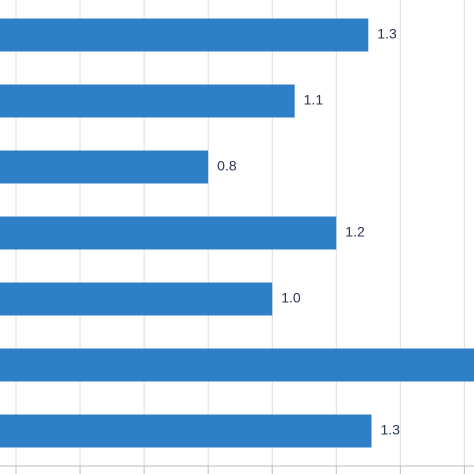 The width and height of the screenshot is (474, 474). Describe the element at coordinates (227, 166) in the screenshot. I see `value-label: 0.8` at that location.